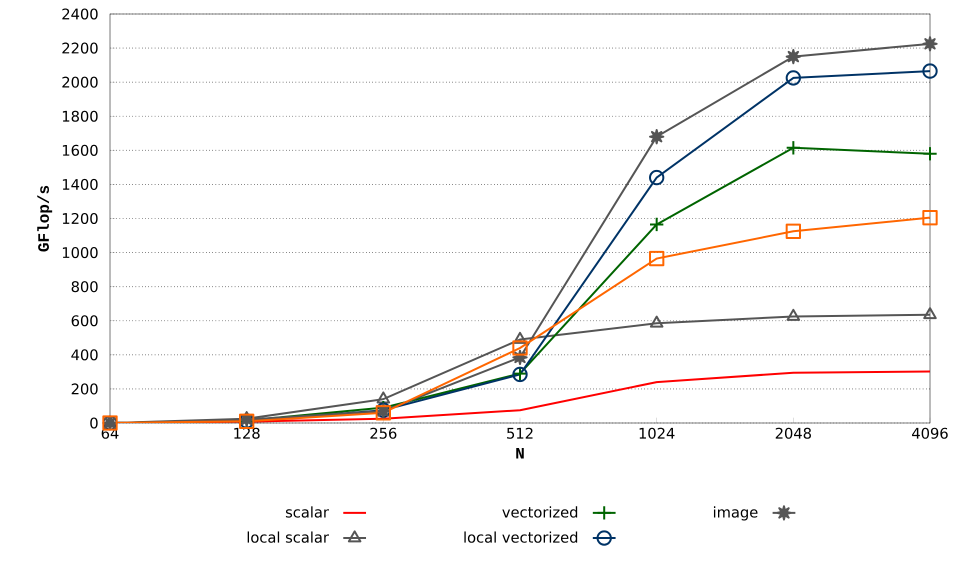 This screenshot has width=959, height=561. I want to click on legend-label: local vectorized, so click(521, 537).